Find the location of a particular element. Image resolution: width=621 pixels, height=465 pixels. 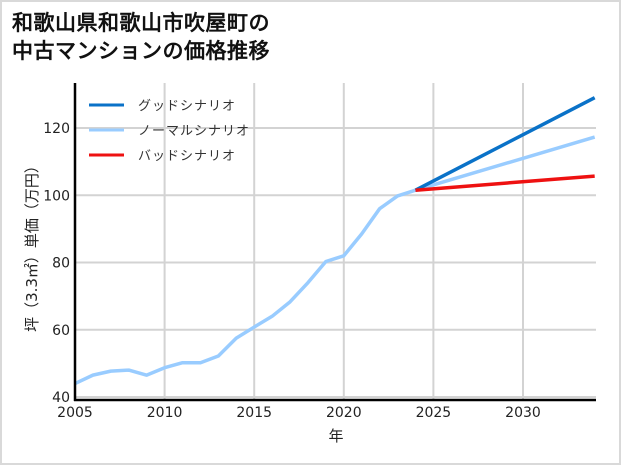

x-tick-label: 2015 is located at coordinates (254, 413).